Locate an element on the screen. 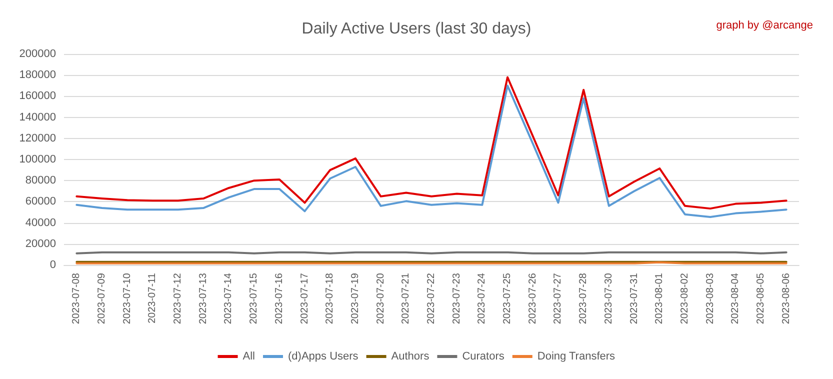 The width and height of the screenshot is (833, 379). x-tick-label: 2023-07-26 is located at coordinates (532, 298).